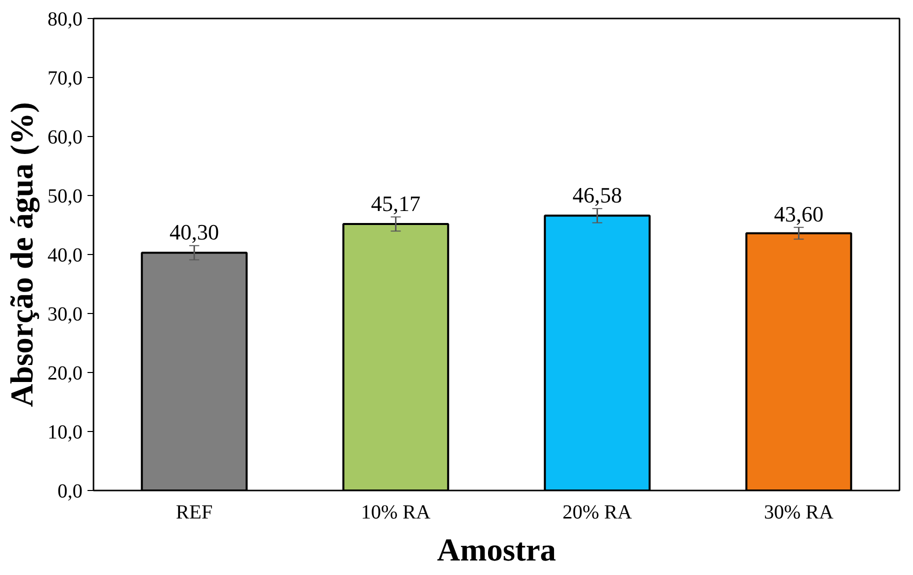 The width and height of the screenshot is (913, 575). I want to click on x-tick-label: 20% RA, so click(597, 513).